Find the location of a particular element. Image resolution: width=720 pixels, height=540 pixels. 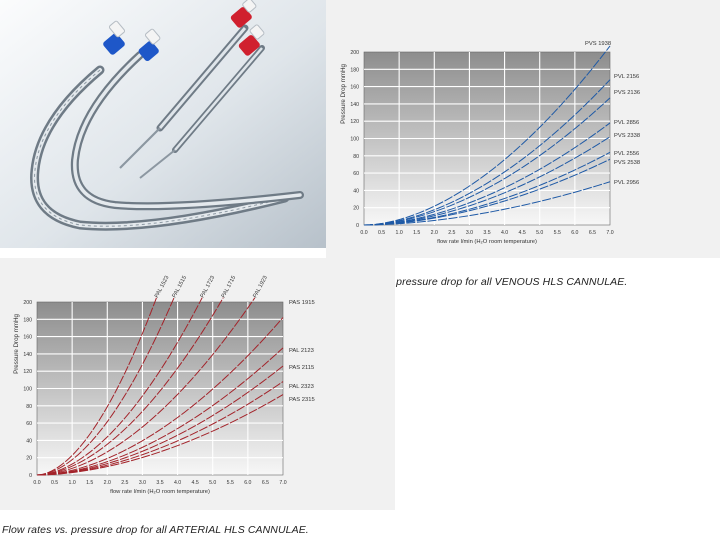

series-label: PVL 2556 is located at coordinates (626, 154).